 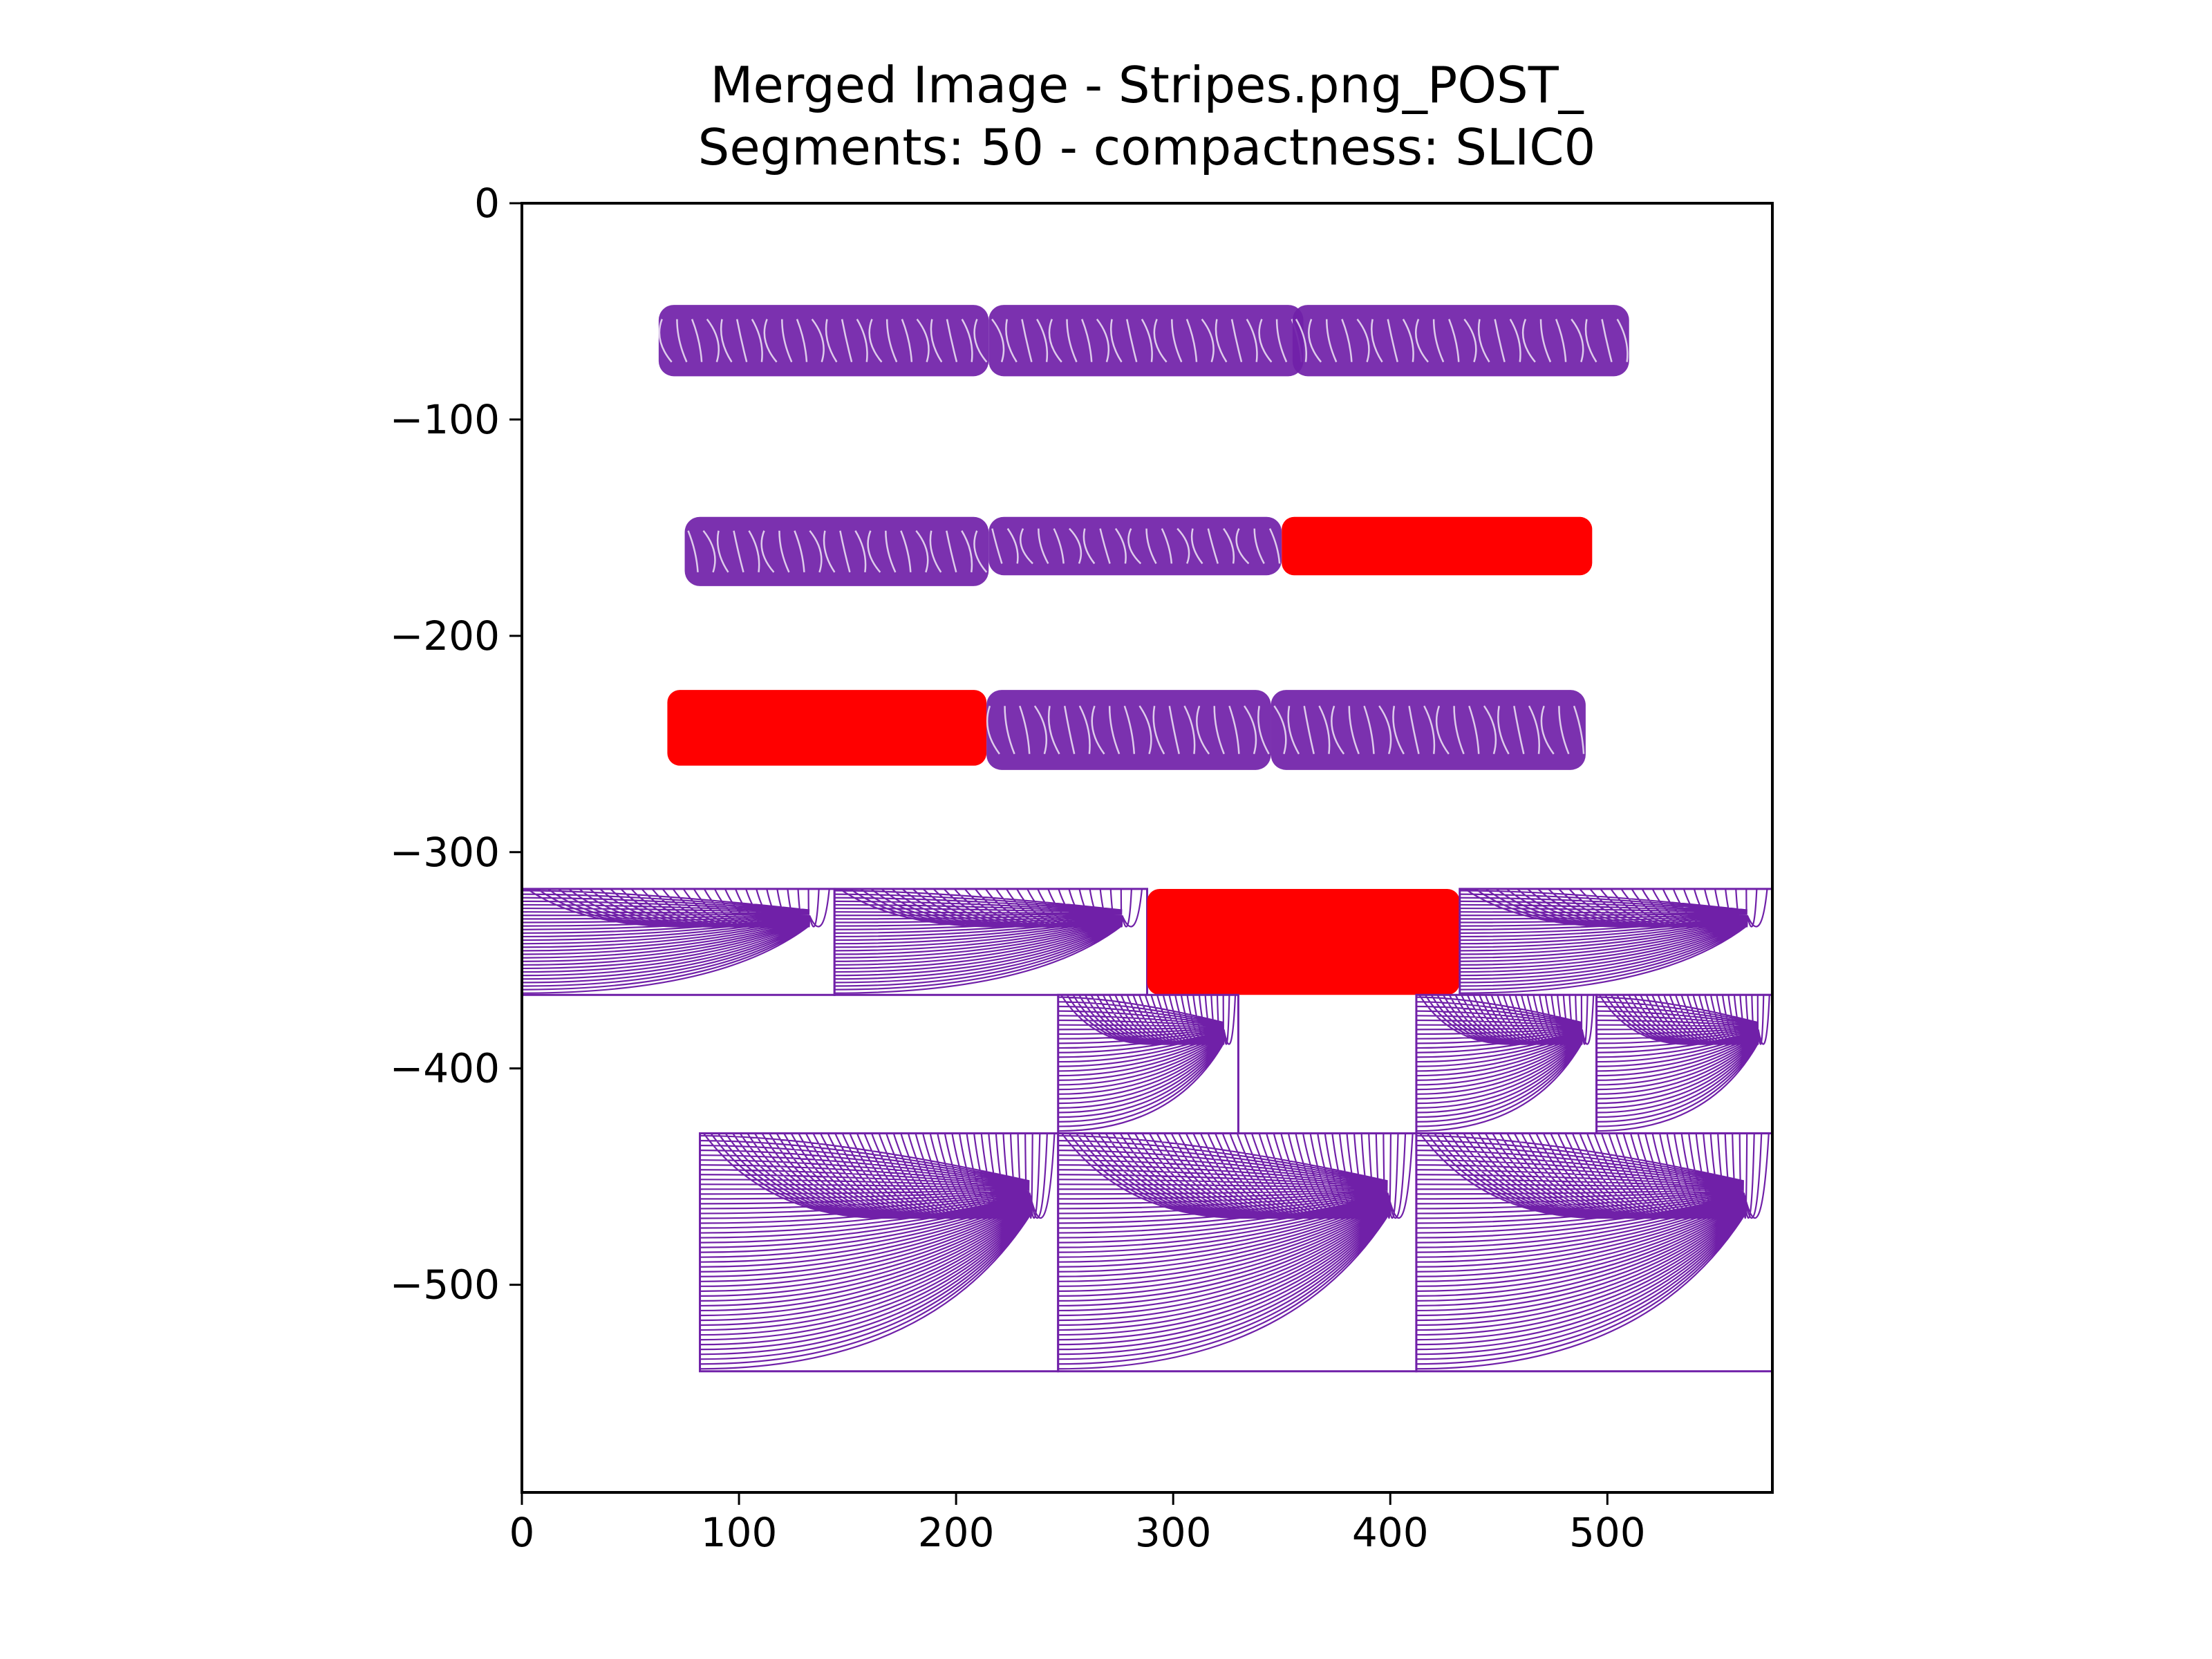 I want to click on chart-subtitle: Segments: 50 - compactness: SLIC0, so click(x=1147, y=147).